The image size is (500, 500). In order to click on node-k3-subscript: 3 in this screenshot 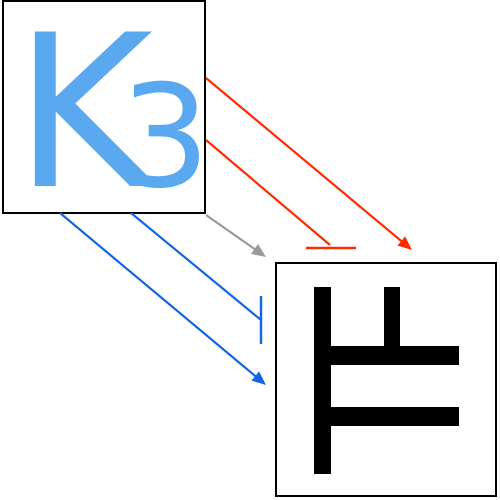, I will do `click(165, 137)`.